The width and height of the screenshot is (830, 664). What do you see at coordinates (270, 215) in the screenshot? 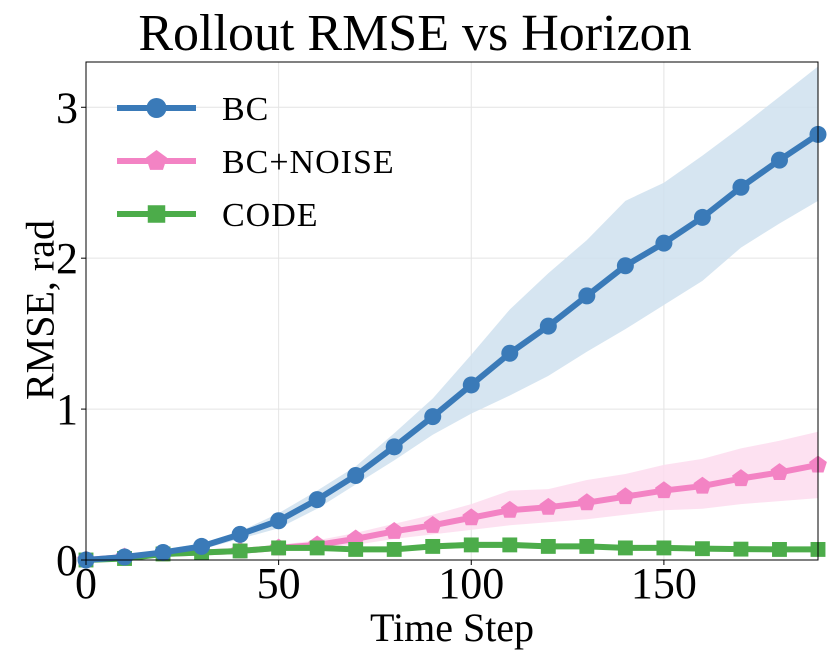
I see `legend-label-code: CODE` at bounding box center [270, 215].